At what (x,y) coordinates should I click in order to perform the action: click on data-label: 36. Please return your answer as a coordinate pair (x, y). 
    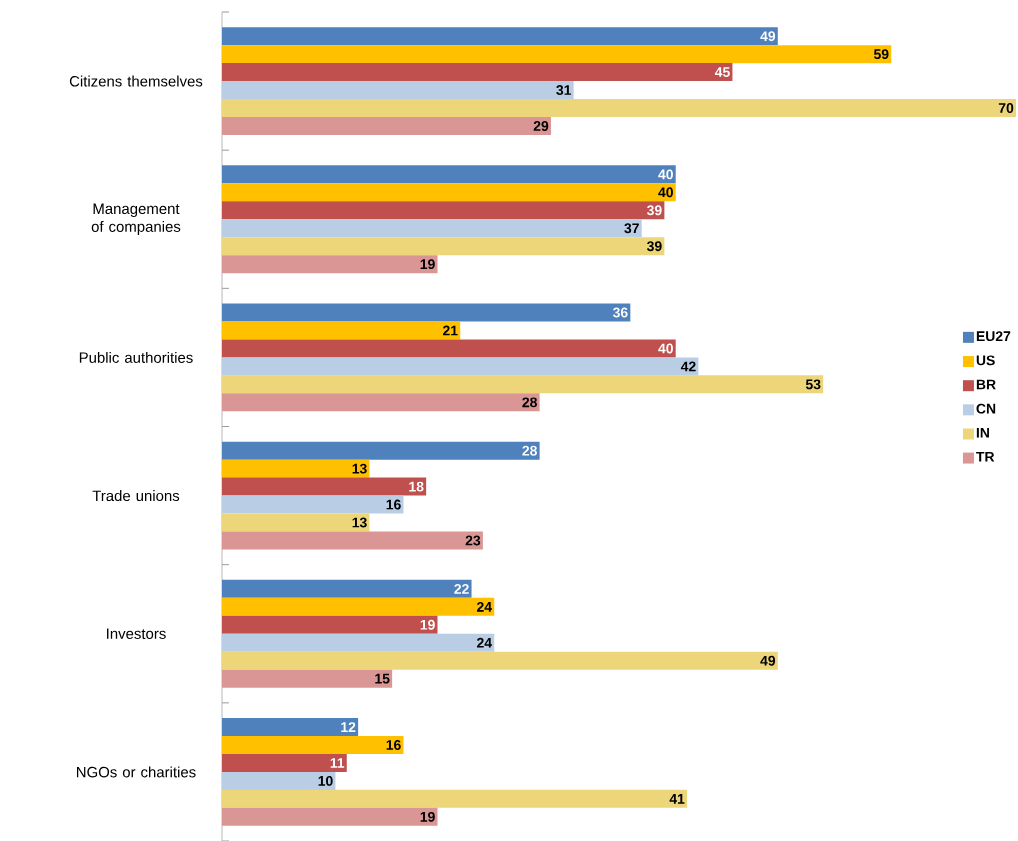
    Looking at the image, I should click on (620, 312).